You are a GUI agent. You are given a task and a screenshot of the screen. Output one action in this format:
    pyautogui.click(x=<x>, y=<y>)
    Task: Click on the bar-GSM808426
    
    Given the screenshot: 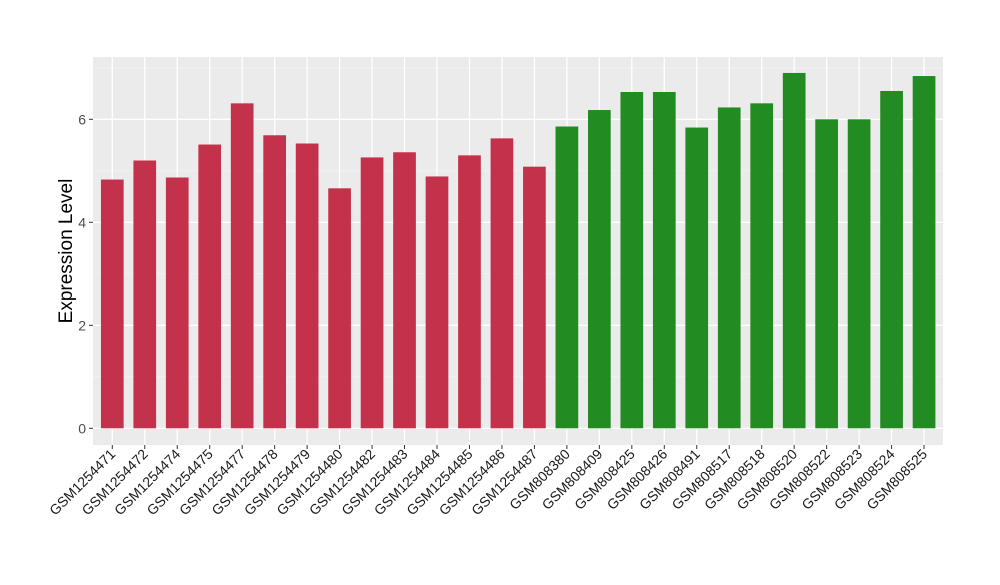 What is the action you would take?
    pyautogui.click(x=664, y=260)
    